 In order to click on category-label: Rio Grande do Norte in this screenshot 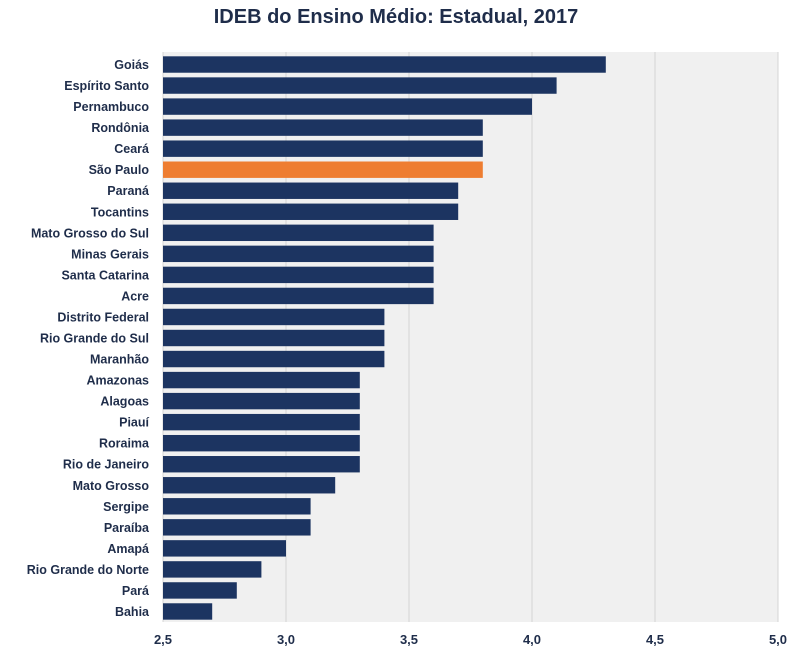, I will do `click(88, 570)`.